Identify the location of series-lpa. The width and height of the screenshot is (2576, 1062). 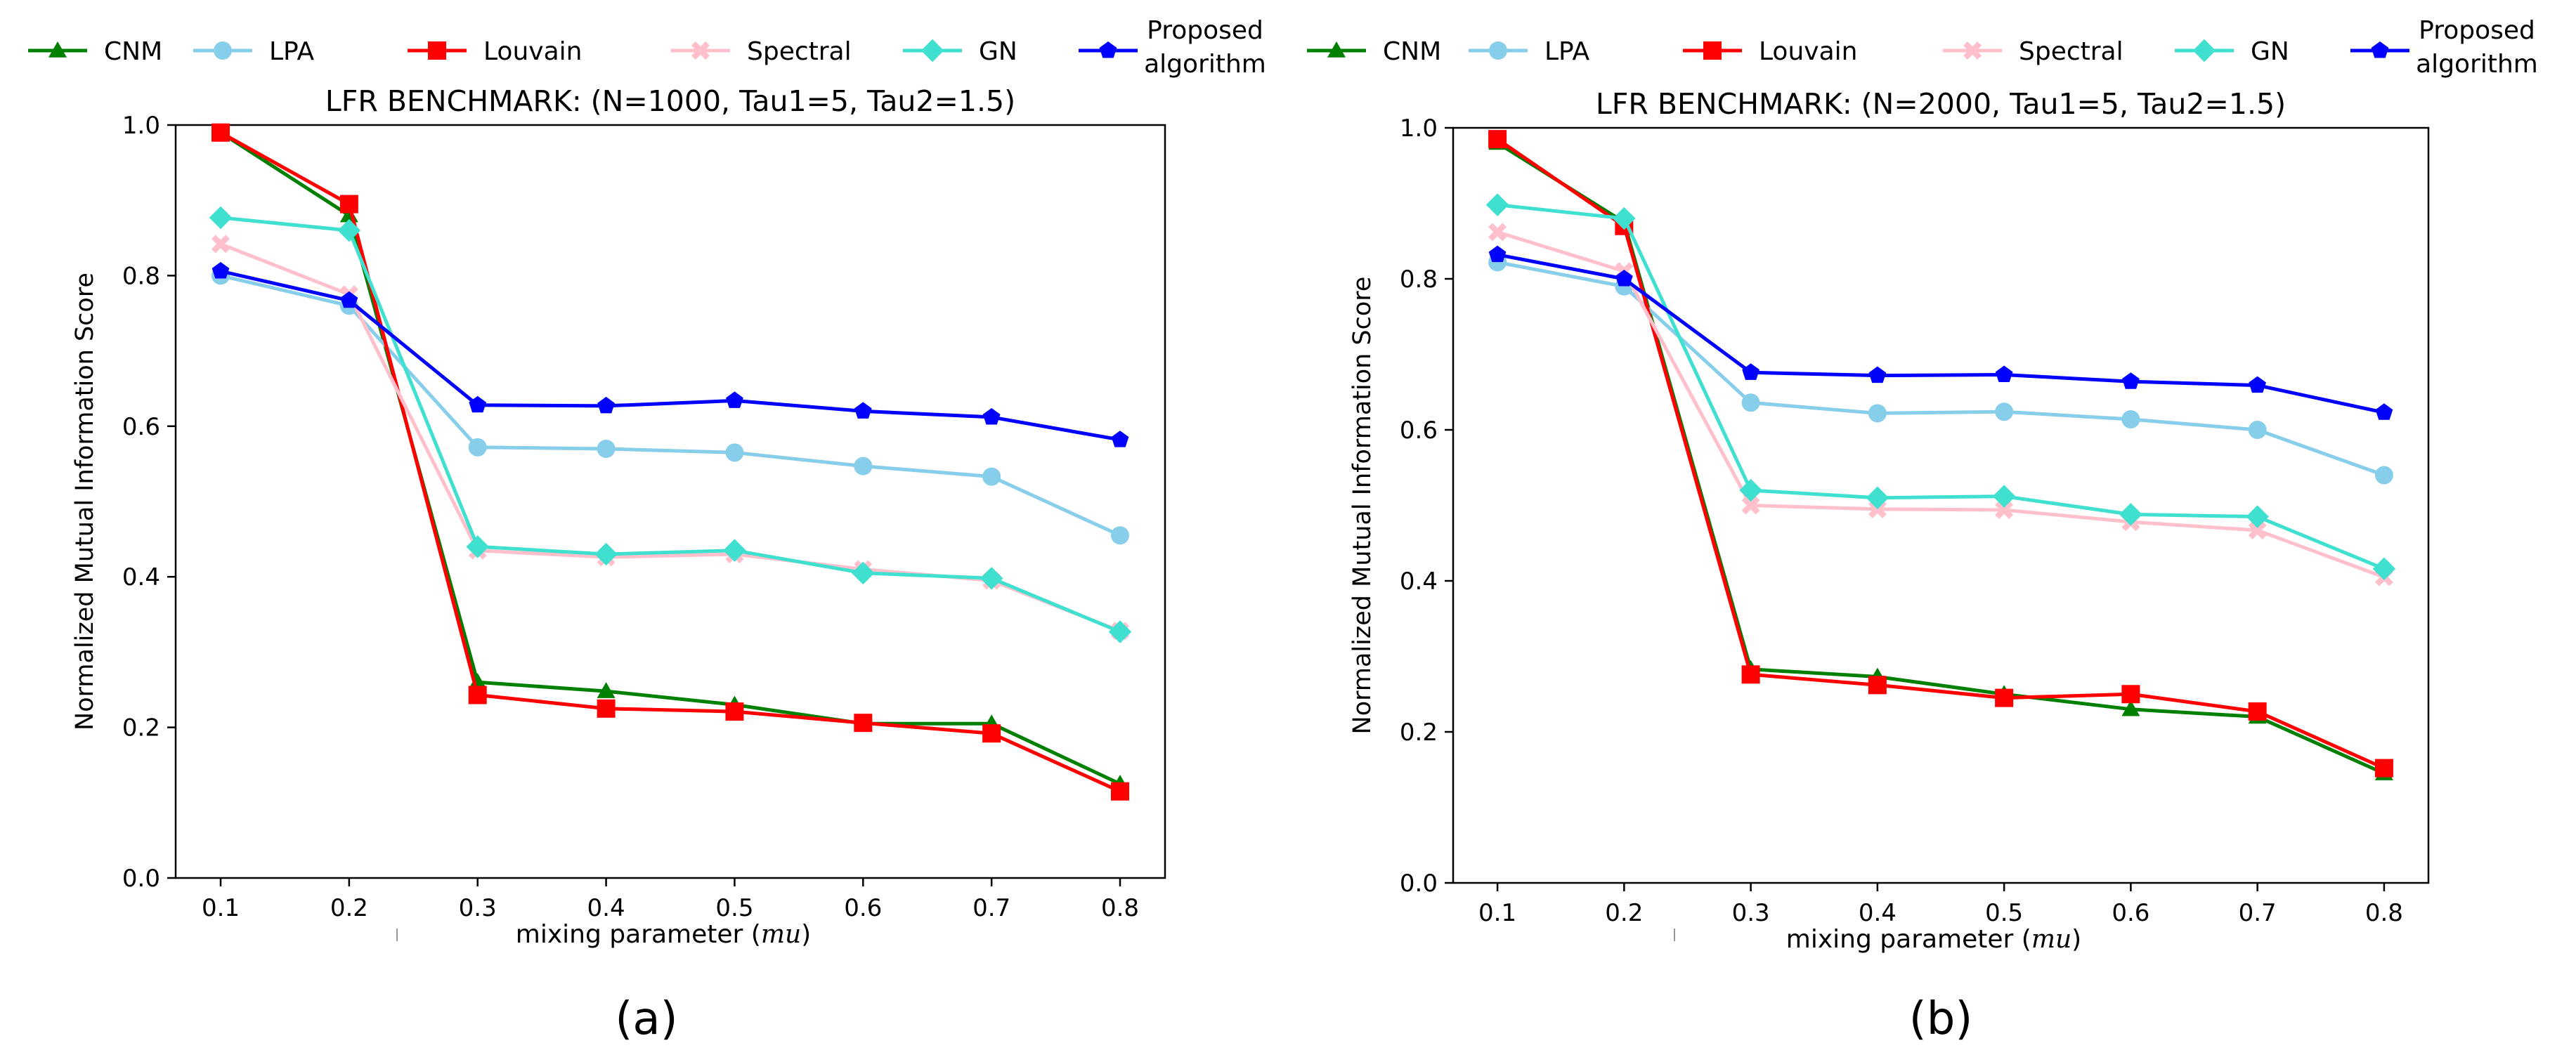
(670, 405).